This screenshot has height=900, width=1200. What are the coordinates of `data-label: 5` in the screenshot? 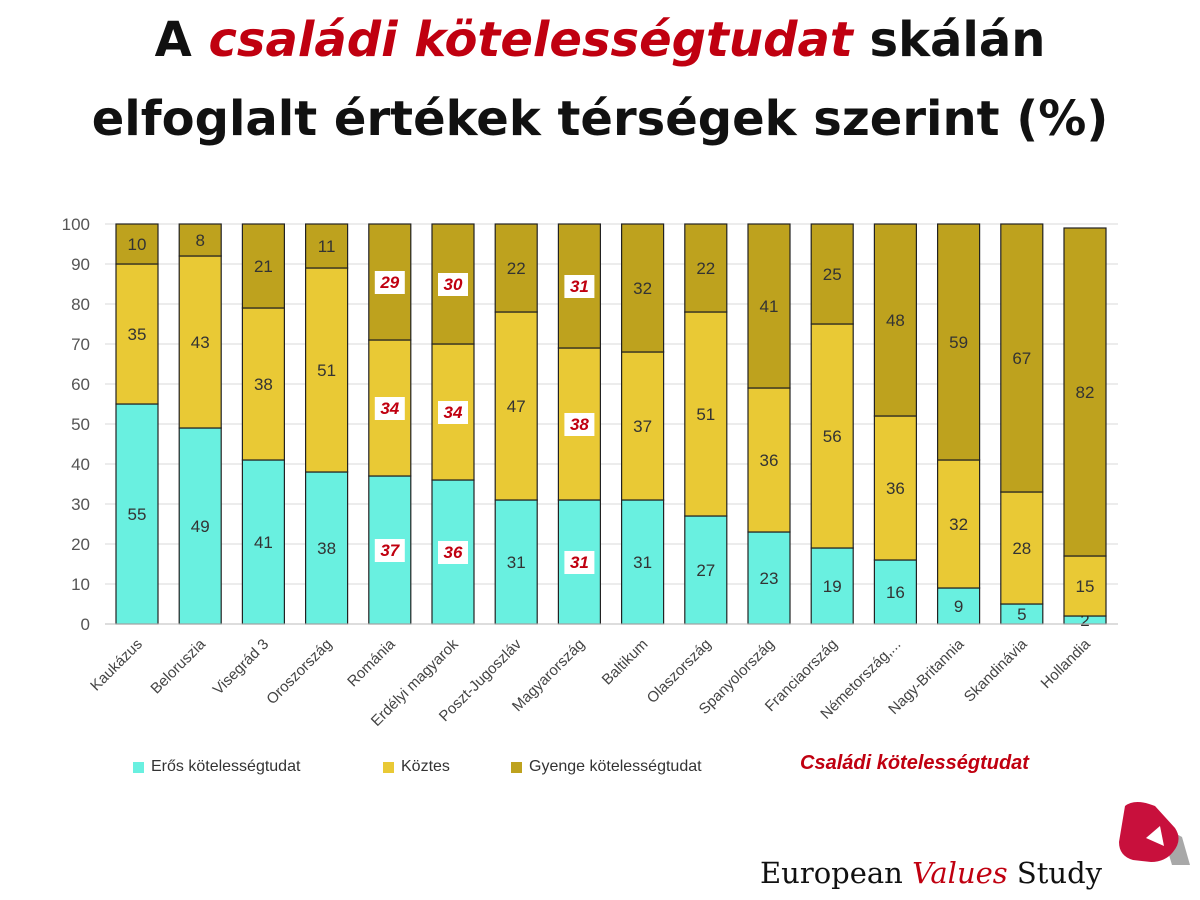 It's located at (1021, 614).